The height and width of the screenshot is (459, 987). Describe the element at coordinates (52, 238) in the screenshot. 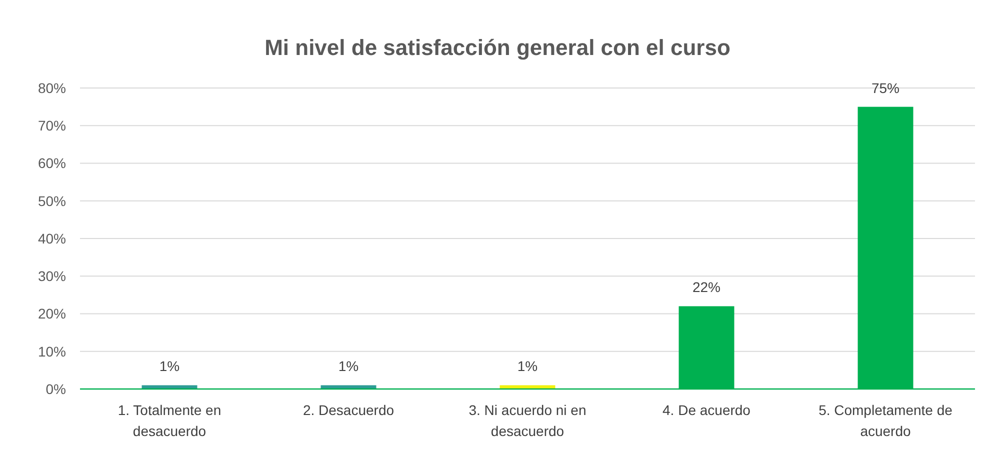

I see `y-tick-label: 40%` at that location.